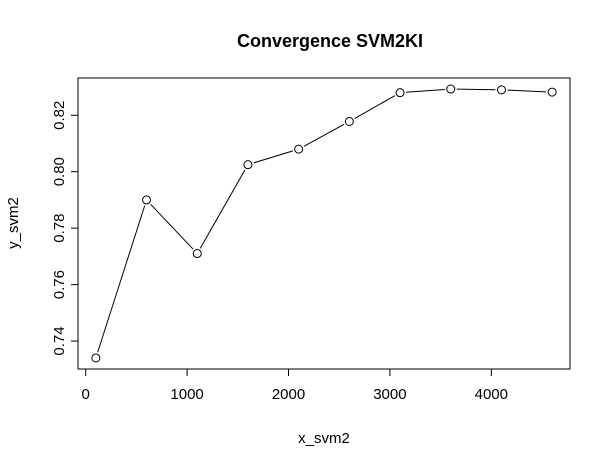 The image size is (610, 467). What do you see at coordinates (330, 41) in the screenshot?
I see `chart-title: Convergence SVM2KI` at bounding box center [330, 41].